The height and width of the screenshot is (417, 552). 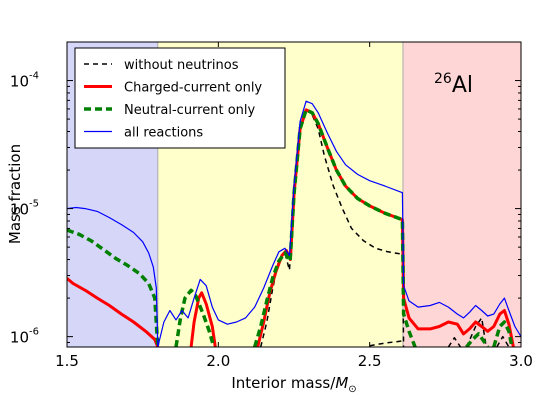 I want to click on x-tick-label: 1.5, so click(x=67, y=361).